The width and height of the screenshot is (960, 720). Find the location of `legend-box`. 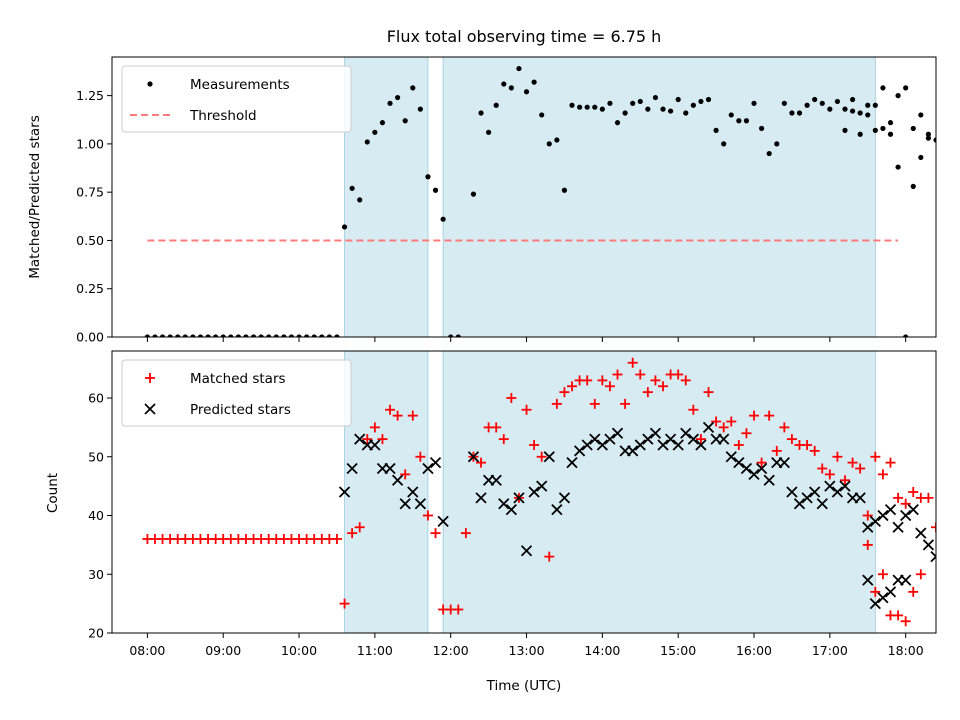

legend-box is located at coordinates (236, 99).